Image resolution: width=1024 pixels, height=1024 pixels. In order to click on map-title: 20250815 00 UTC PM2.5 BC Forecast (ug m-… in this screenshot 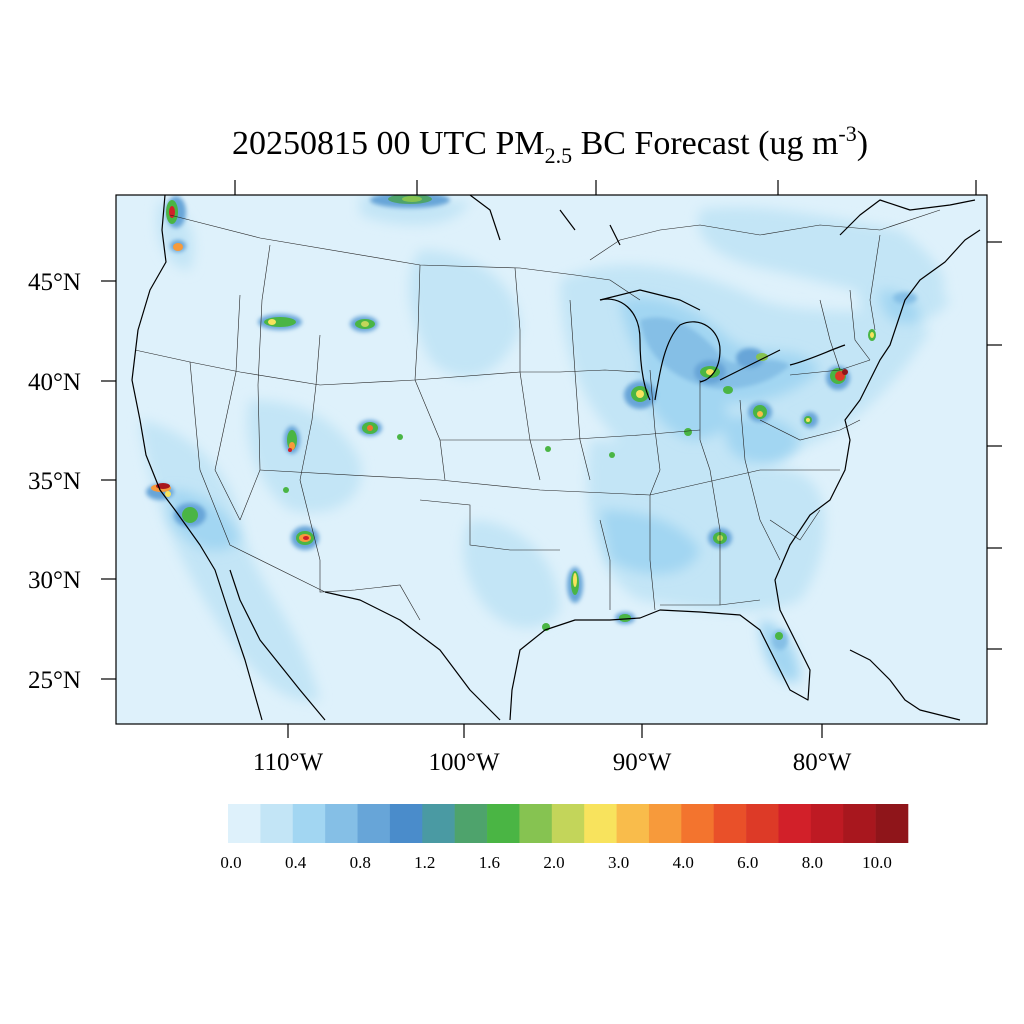, I will do `click(550, 144)`.